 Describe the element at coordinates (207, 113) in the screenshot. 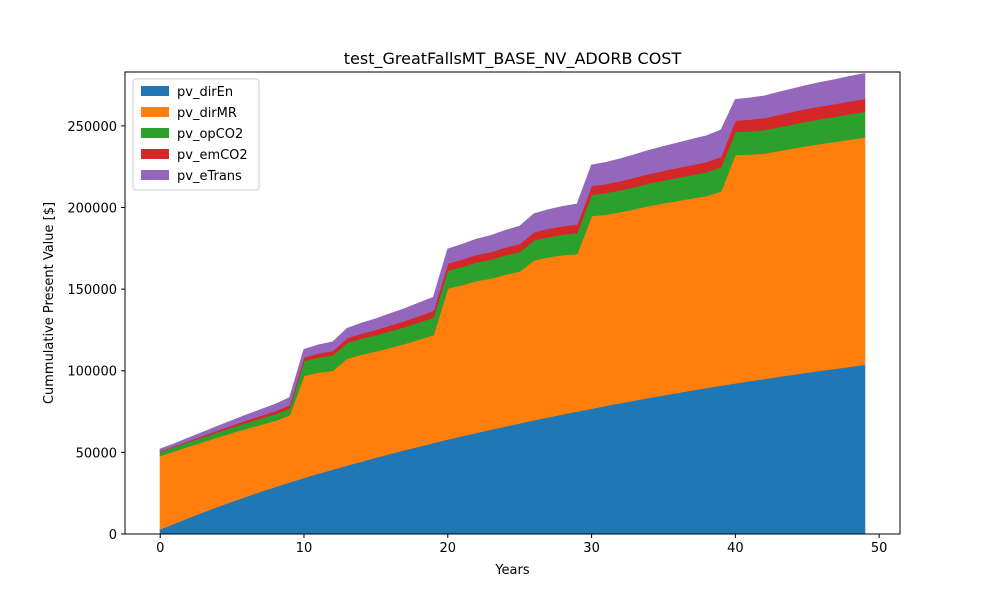

I see `legend-label: pv_dirMR` at that location.